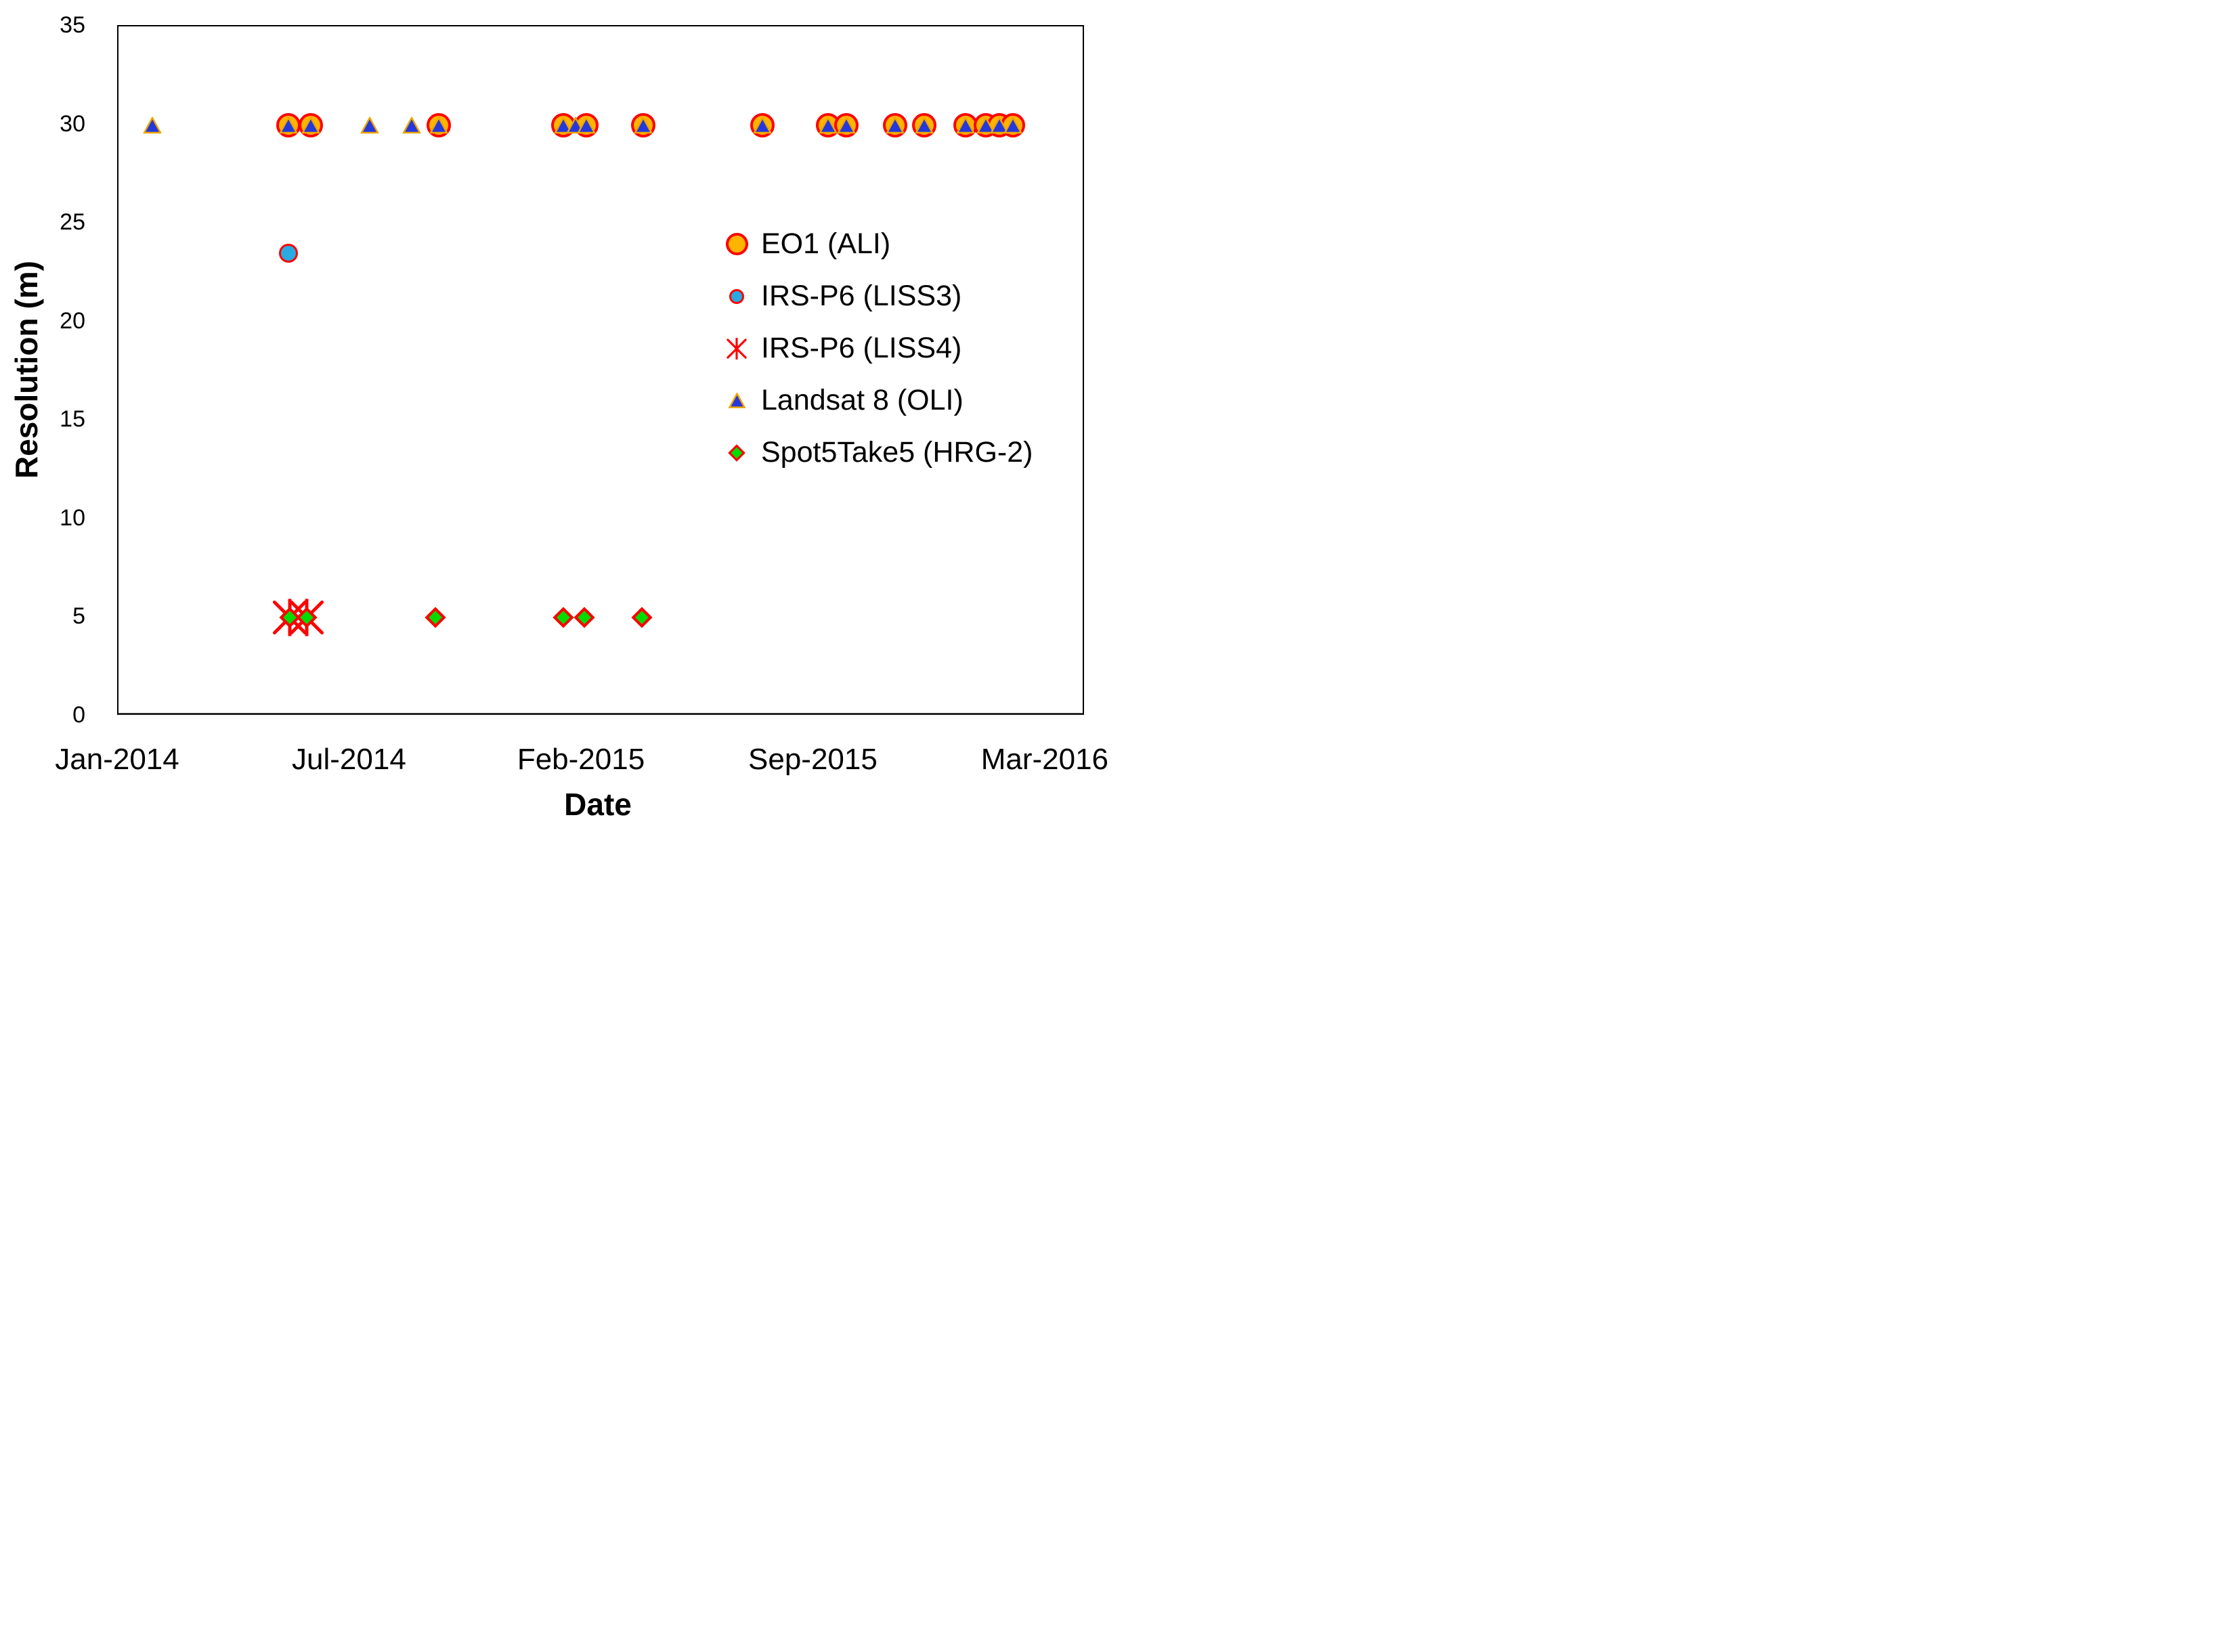  I want to click on x-tick-label: Feb-2015, so click(581, 759).